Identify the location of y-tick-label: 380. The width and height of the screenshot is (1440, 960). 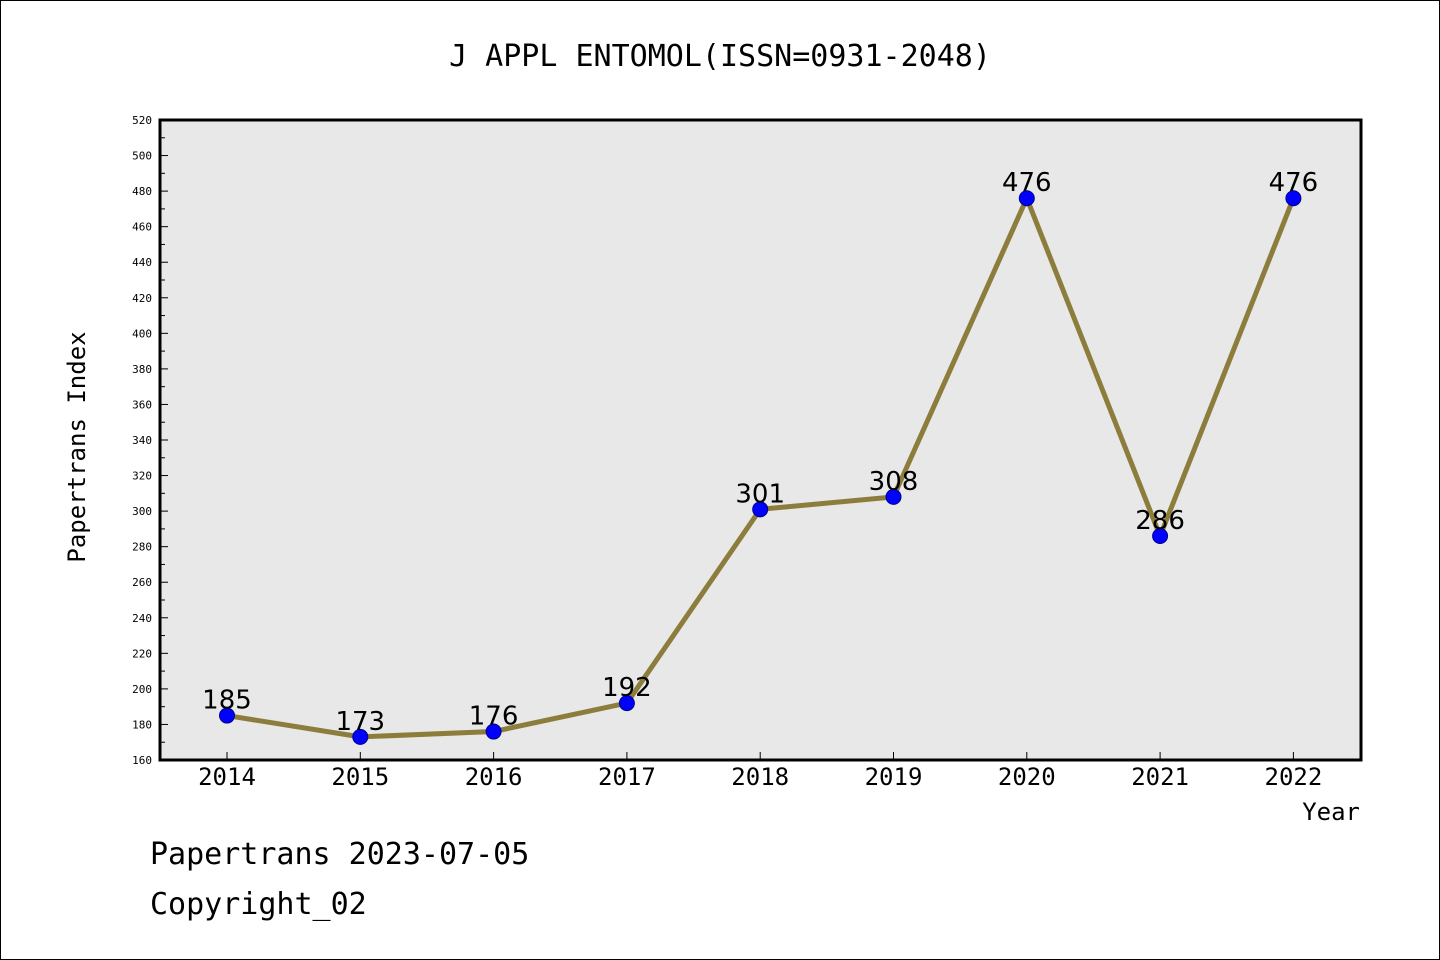
(142, 369).